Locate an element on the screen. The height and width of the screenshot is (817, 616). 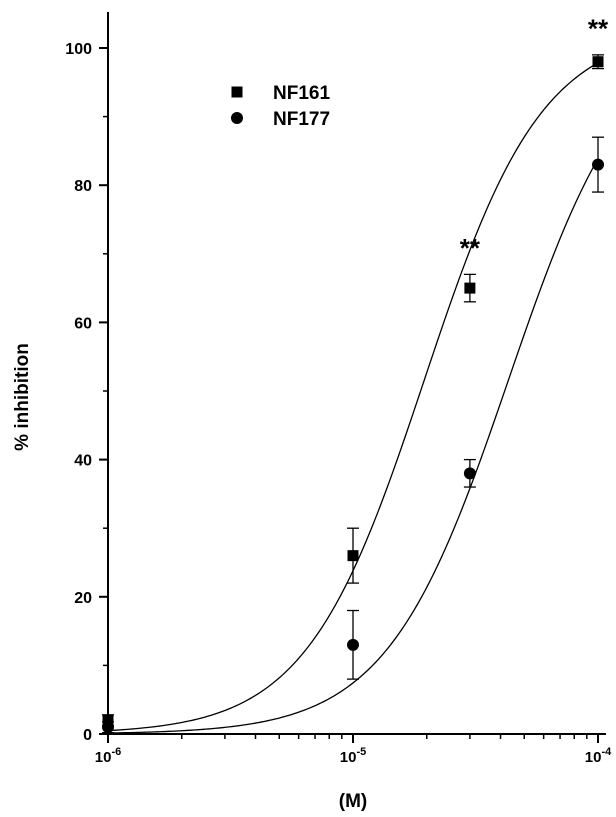
legend-item-nf161: NF161 is located at coordinates (280, 93).